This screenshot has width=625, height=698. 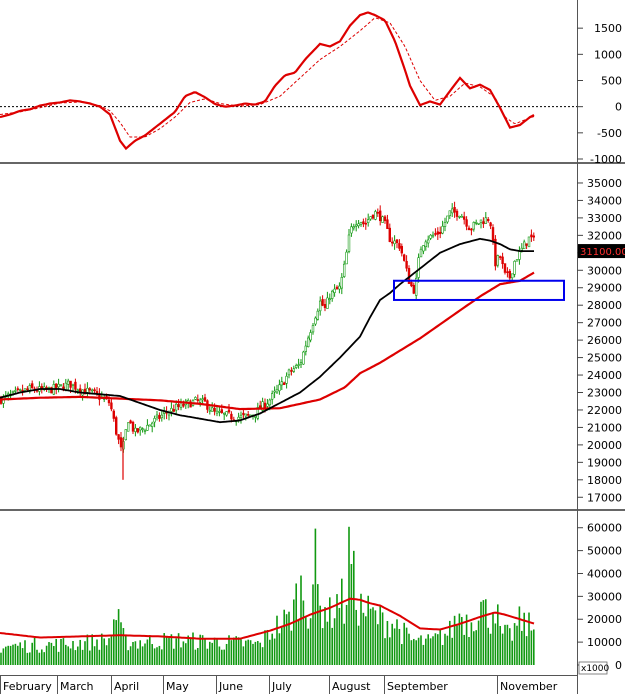 I want to click on y-tick-label: 28000, so click(x=604, y=305).